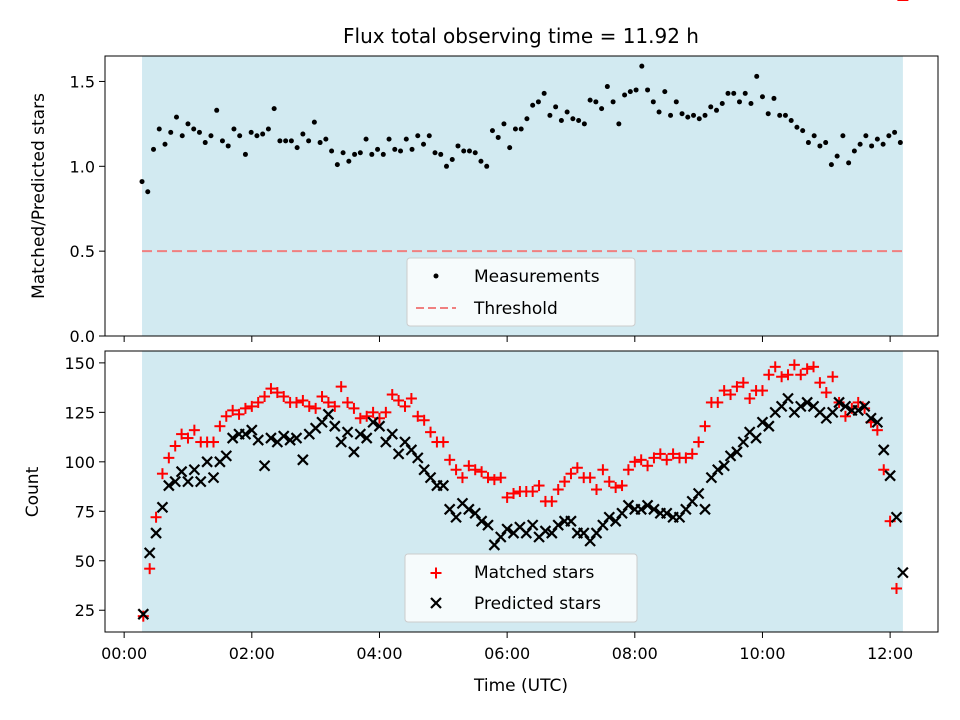  I want to click on x-tick-label: 10:00, so click(762, 653).